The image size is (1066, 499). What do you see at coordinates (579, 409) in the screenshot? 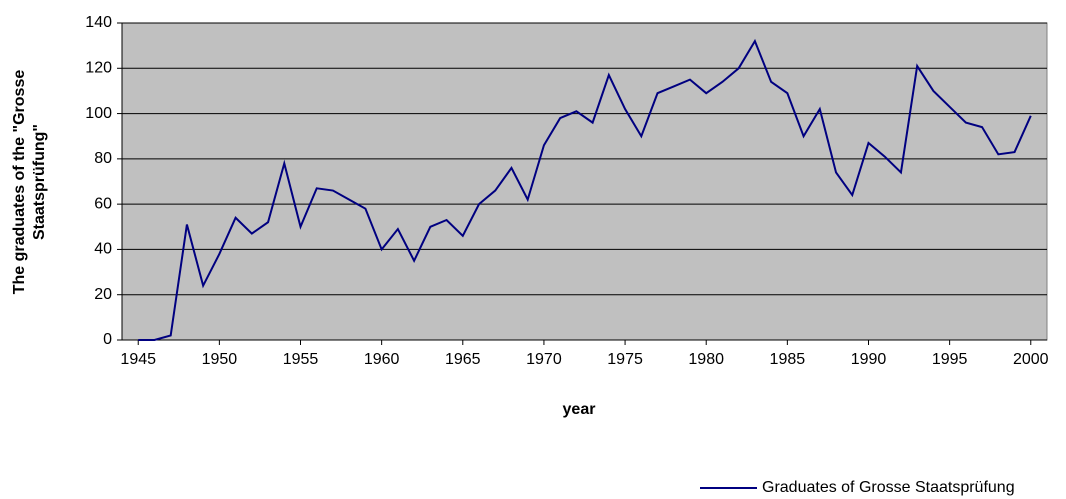
I see `x-axis-label: year` at bounding box center [579, 409].